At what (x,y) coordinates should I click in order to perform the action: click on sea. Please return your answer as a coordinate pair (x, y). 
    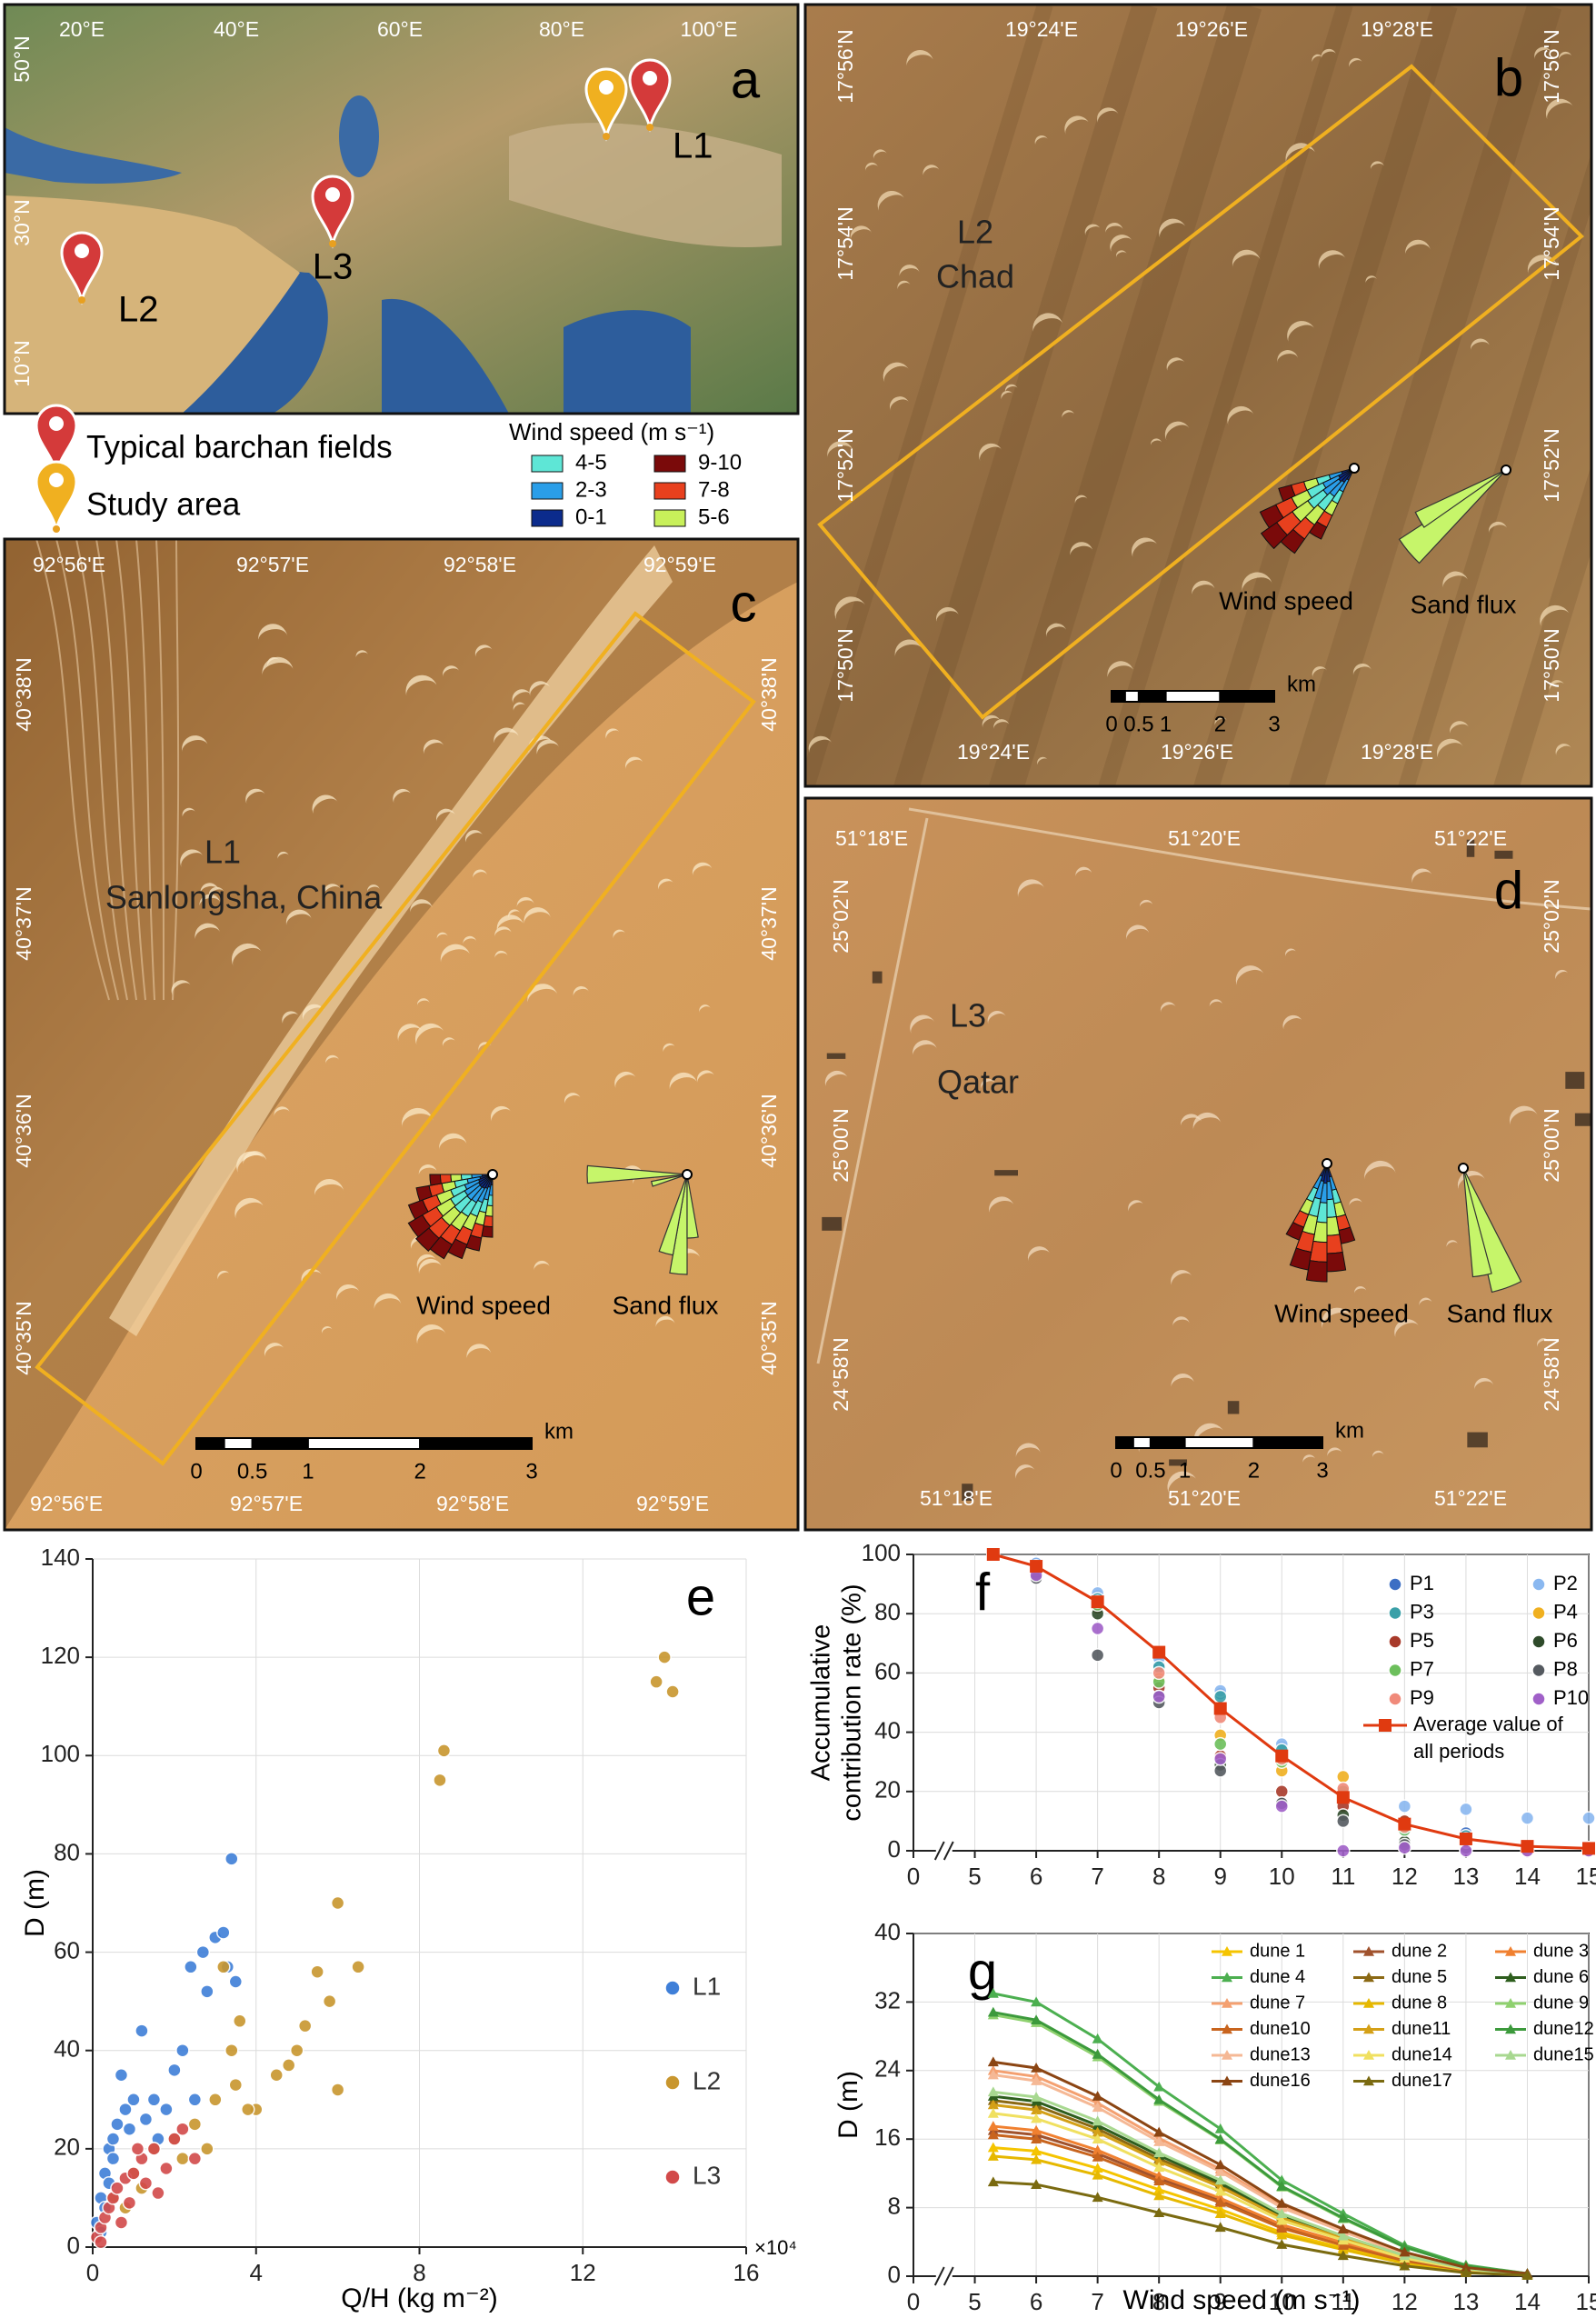
    Looking at the image, I should click on (93, 156).